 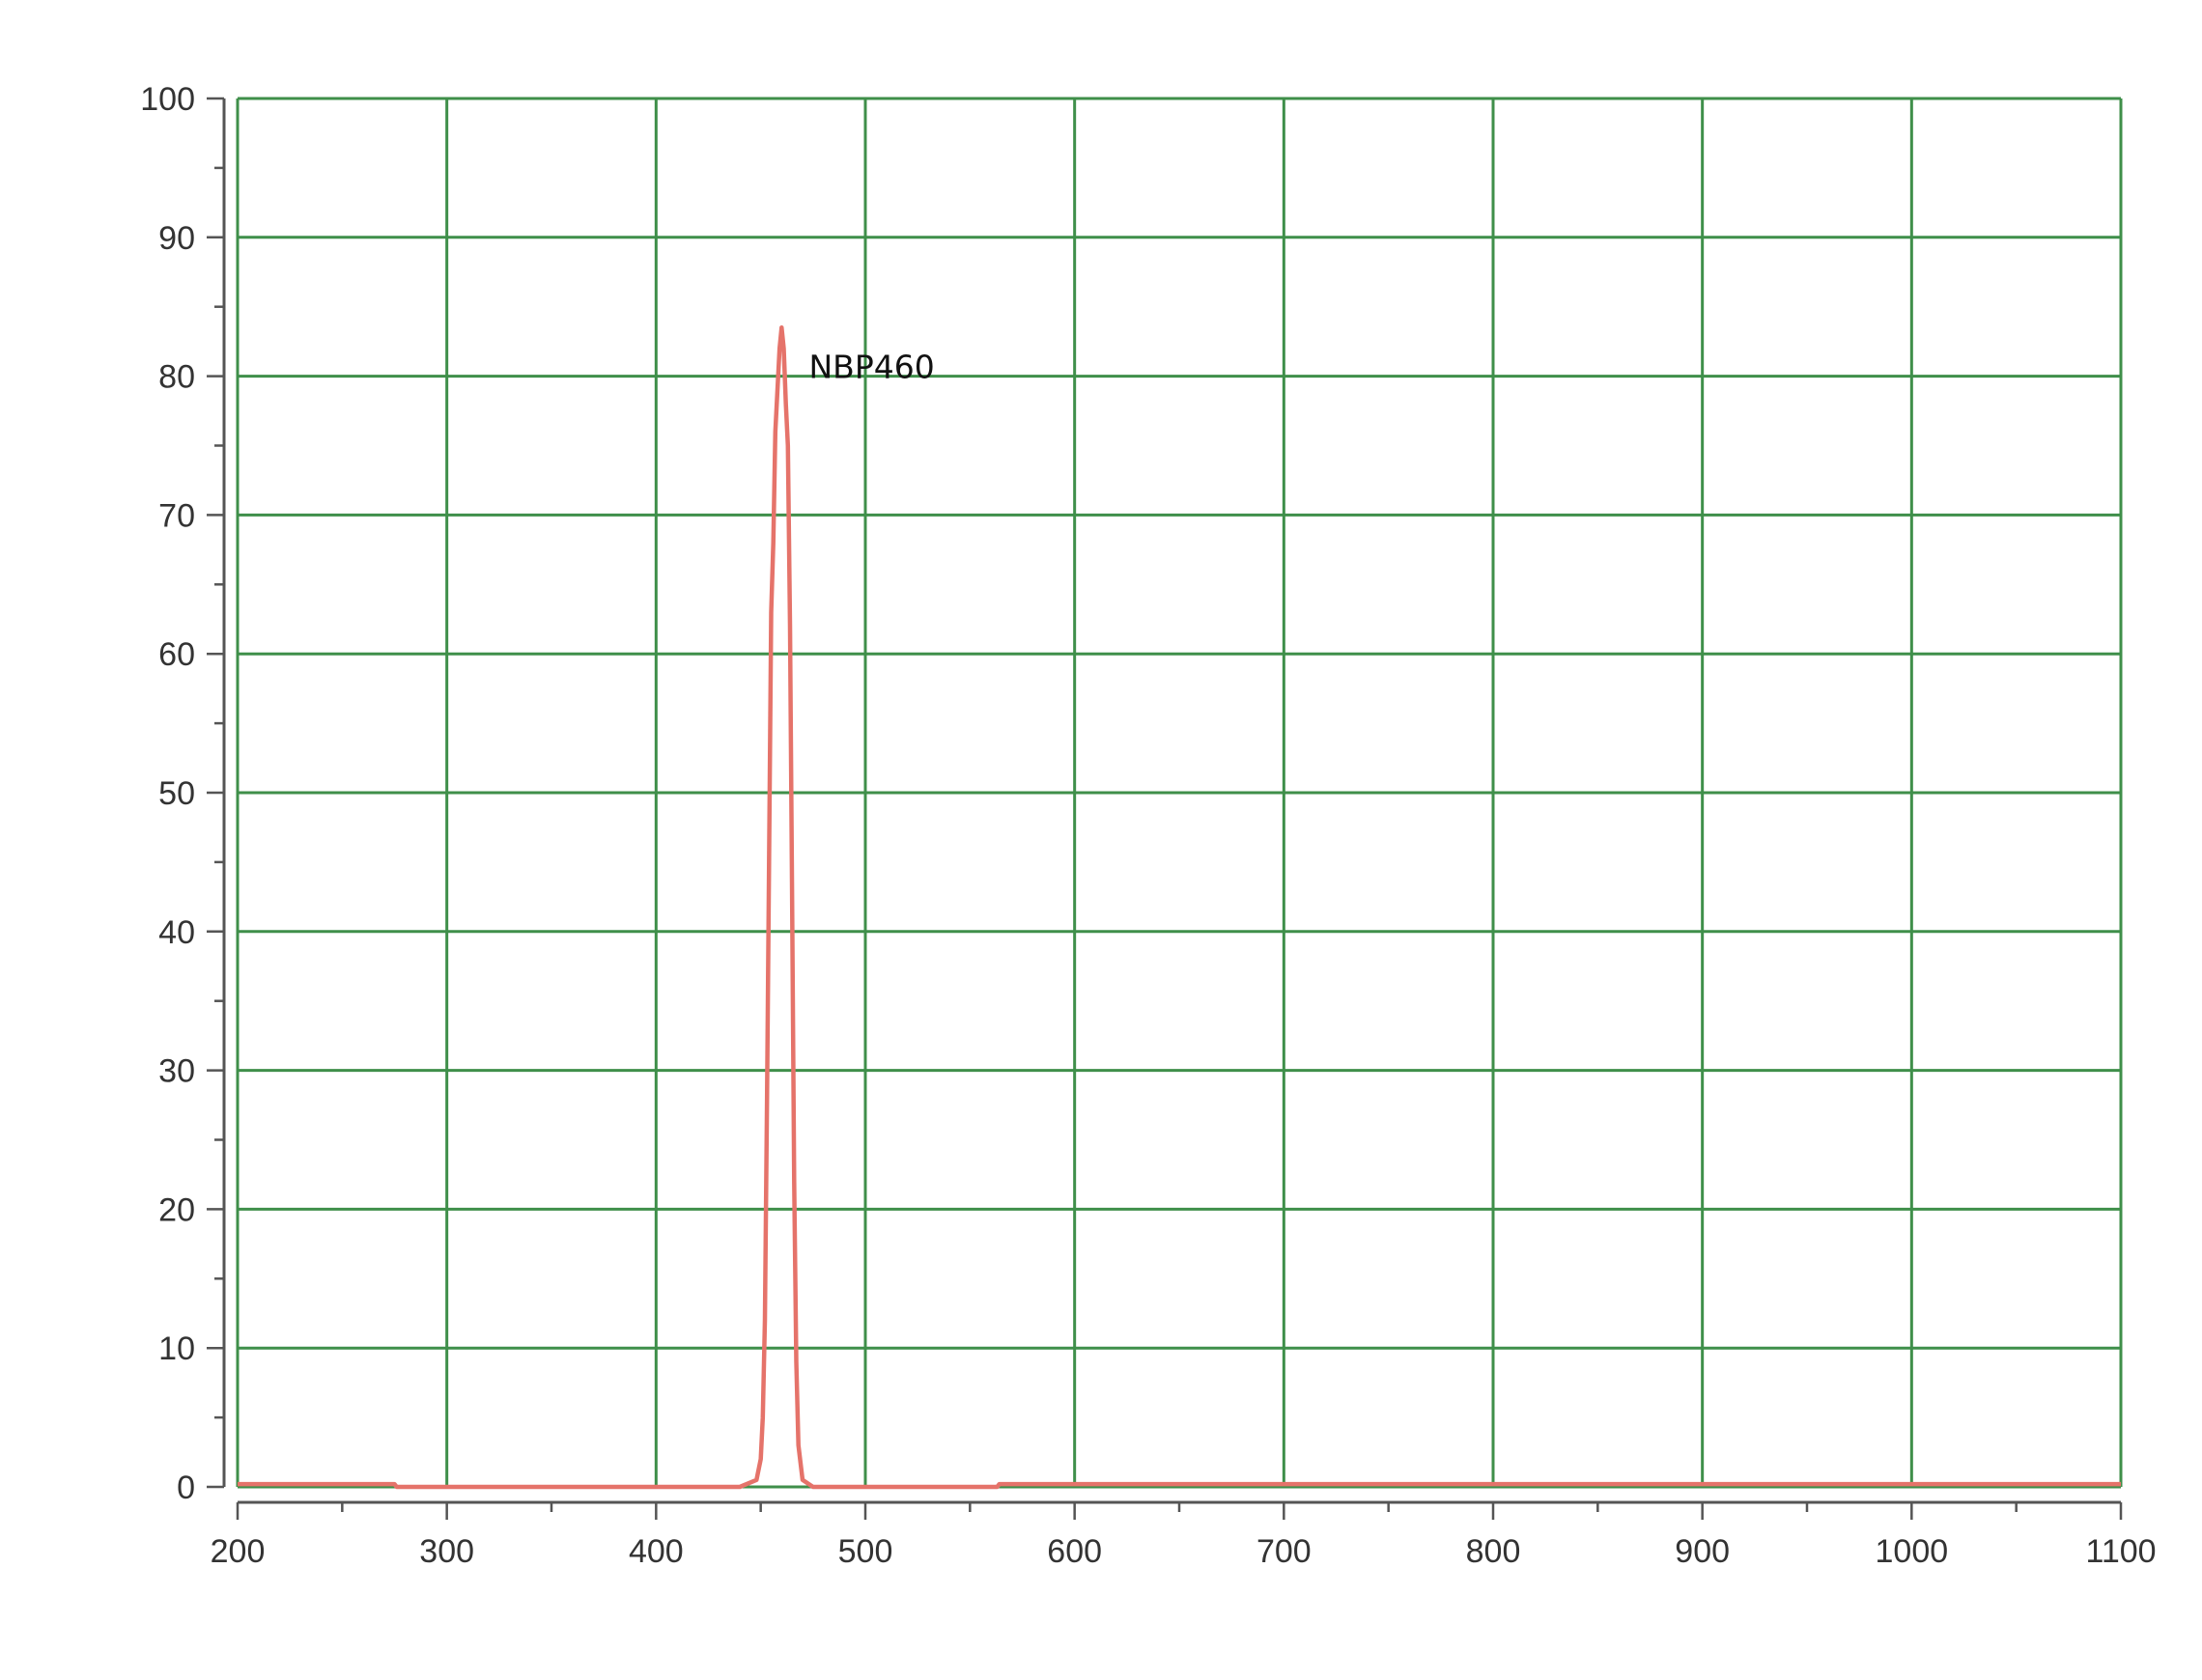 I want to click on y-tick-label-2: 20, so click(x=176, y=1210).